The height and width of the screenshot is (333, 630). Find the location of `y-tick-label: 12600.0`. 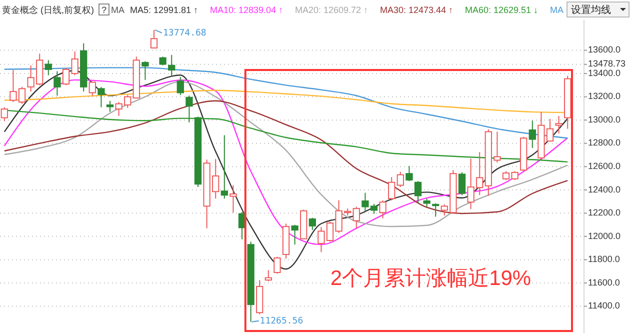

y-tick-label: 12600.0 is located at coordinates (604, 165).